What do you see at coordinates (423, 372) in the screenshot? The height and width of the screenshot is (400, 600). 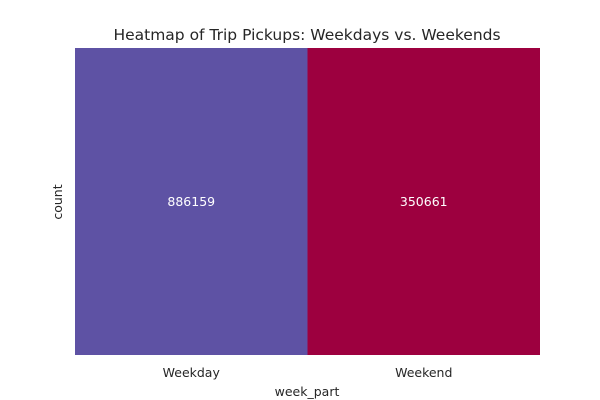 I see `x-tick-label-weekend: Weekend` at bounding box center [423, 372].